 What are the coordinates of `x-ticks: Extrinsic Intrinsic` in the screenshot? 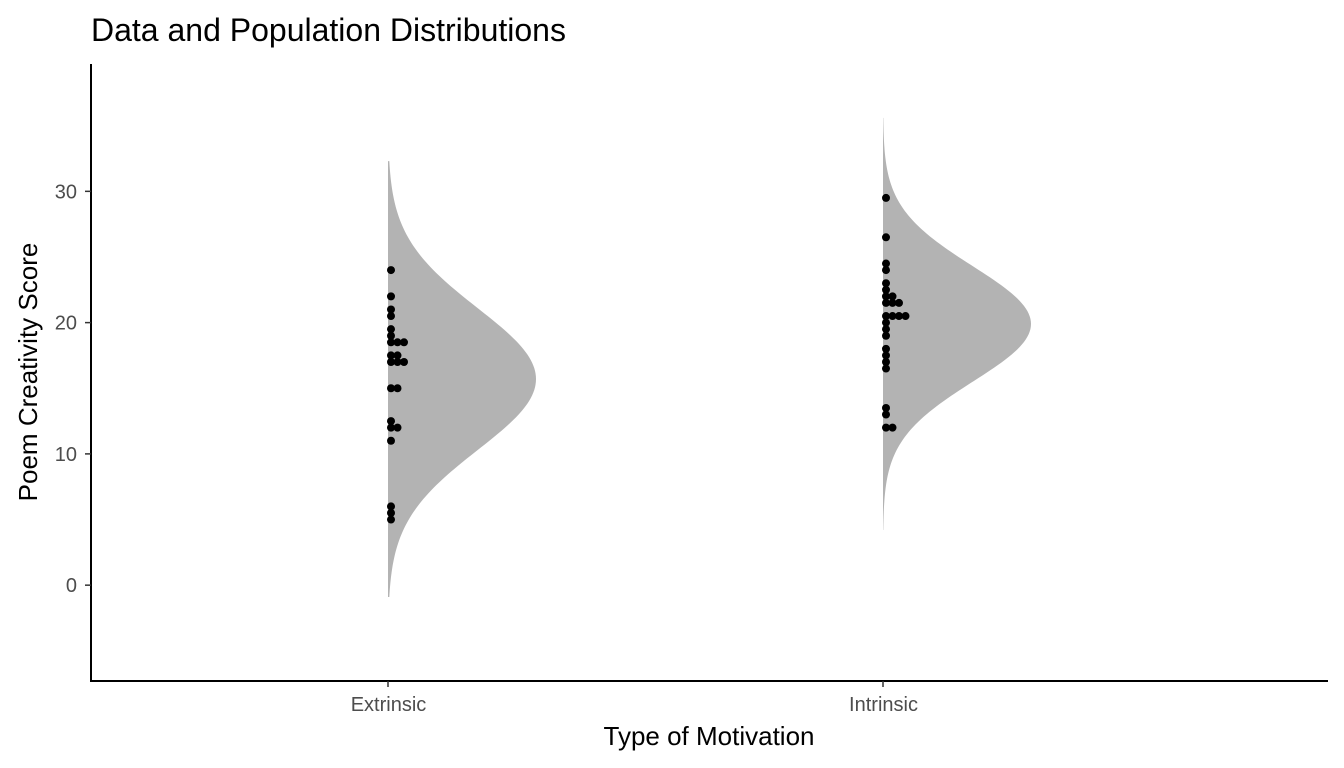 It's located at (634, 698).